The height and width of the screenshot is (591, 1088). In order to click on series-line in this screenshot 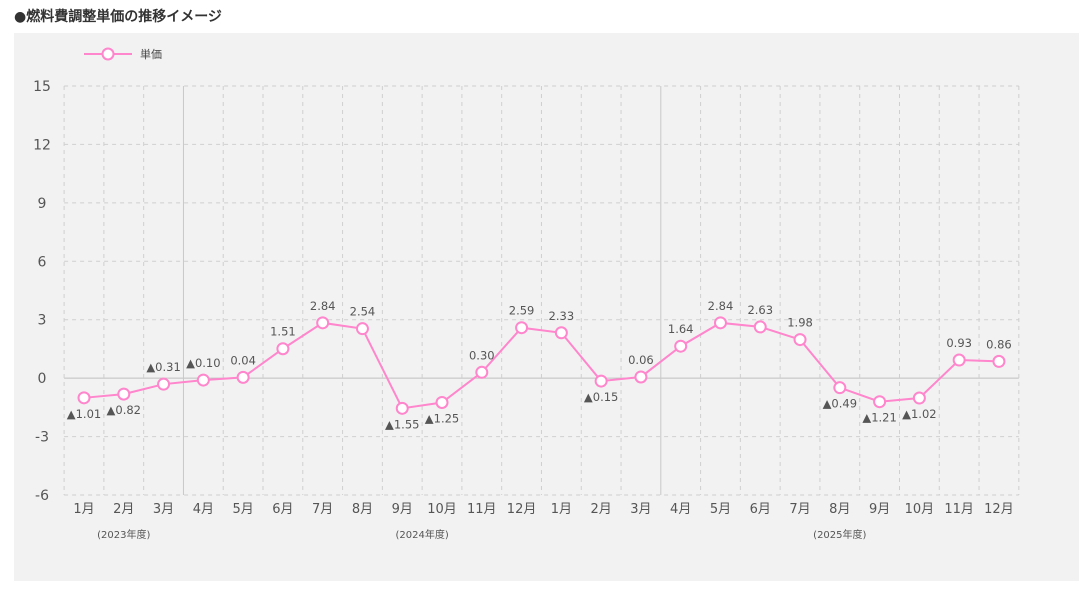, I will do `click(541, 365)`.